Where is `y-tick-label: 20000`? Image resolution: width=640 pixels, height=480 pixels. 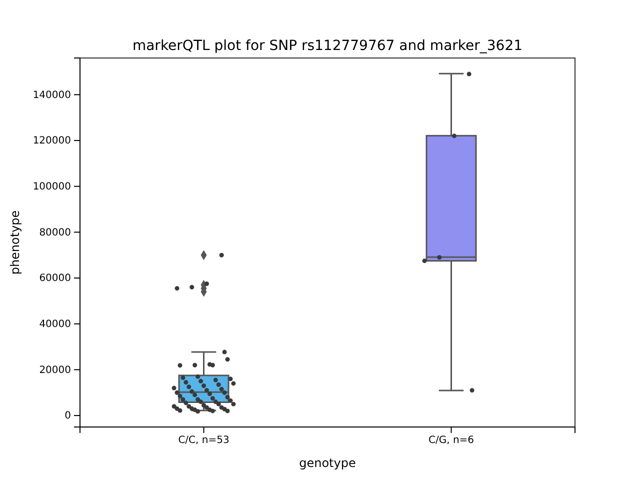 y-tick-label: 20000 is located at coordinates (55, 370).